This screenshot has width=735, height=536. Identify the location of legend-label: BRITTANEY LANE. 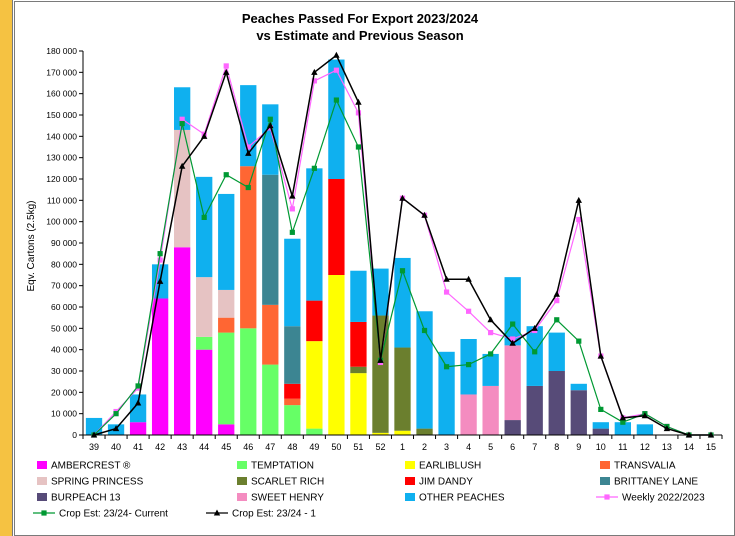
(656, 482).